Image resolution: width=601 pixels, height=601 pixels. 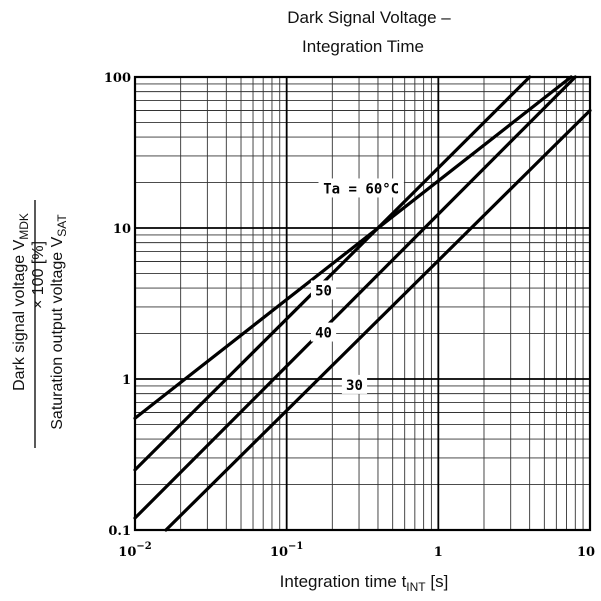 What do you see at coordinates (24, 226) in the screenshot?
I see `y-axis-label-numerator-sub: MDK` at bounding box center [24, 226].